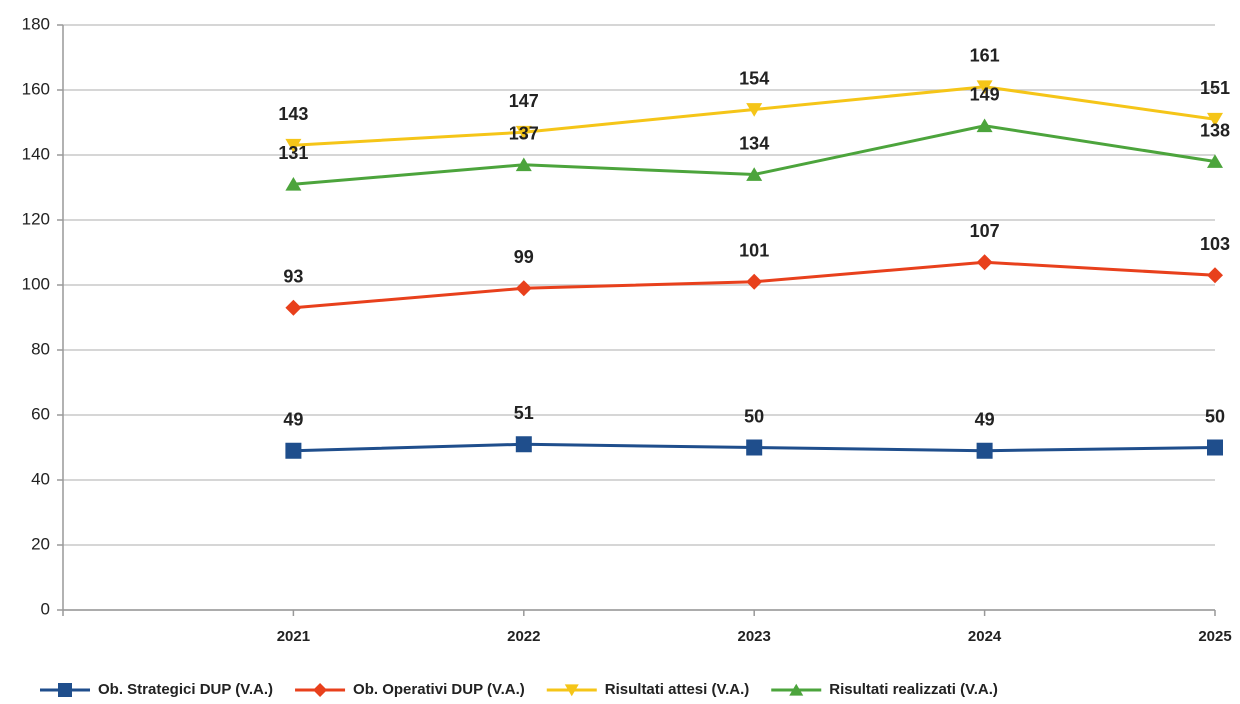 The height and width of the screenshot is (704, 1240). Describe the element at coordinates (985, 231) in the screenshot. I see `data-label: 107` at that location.